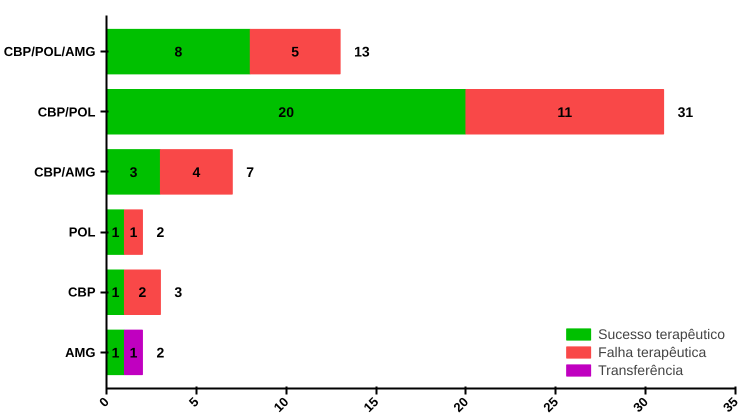 This screenshot has width=755, height=419. I want to click on data-label: 5, so click(295, 52).